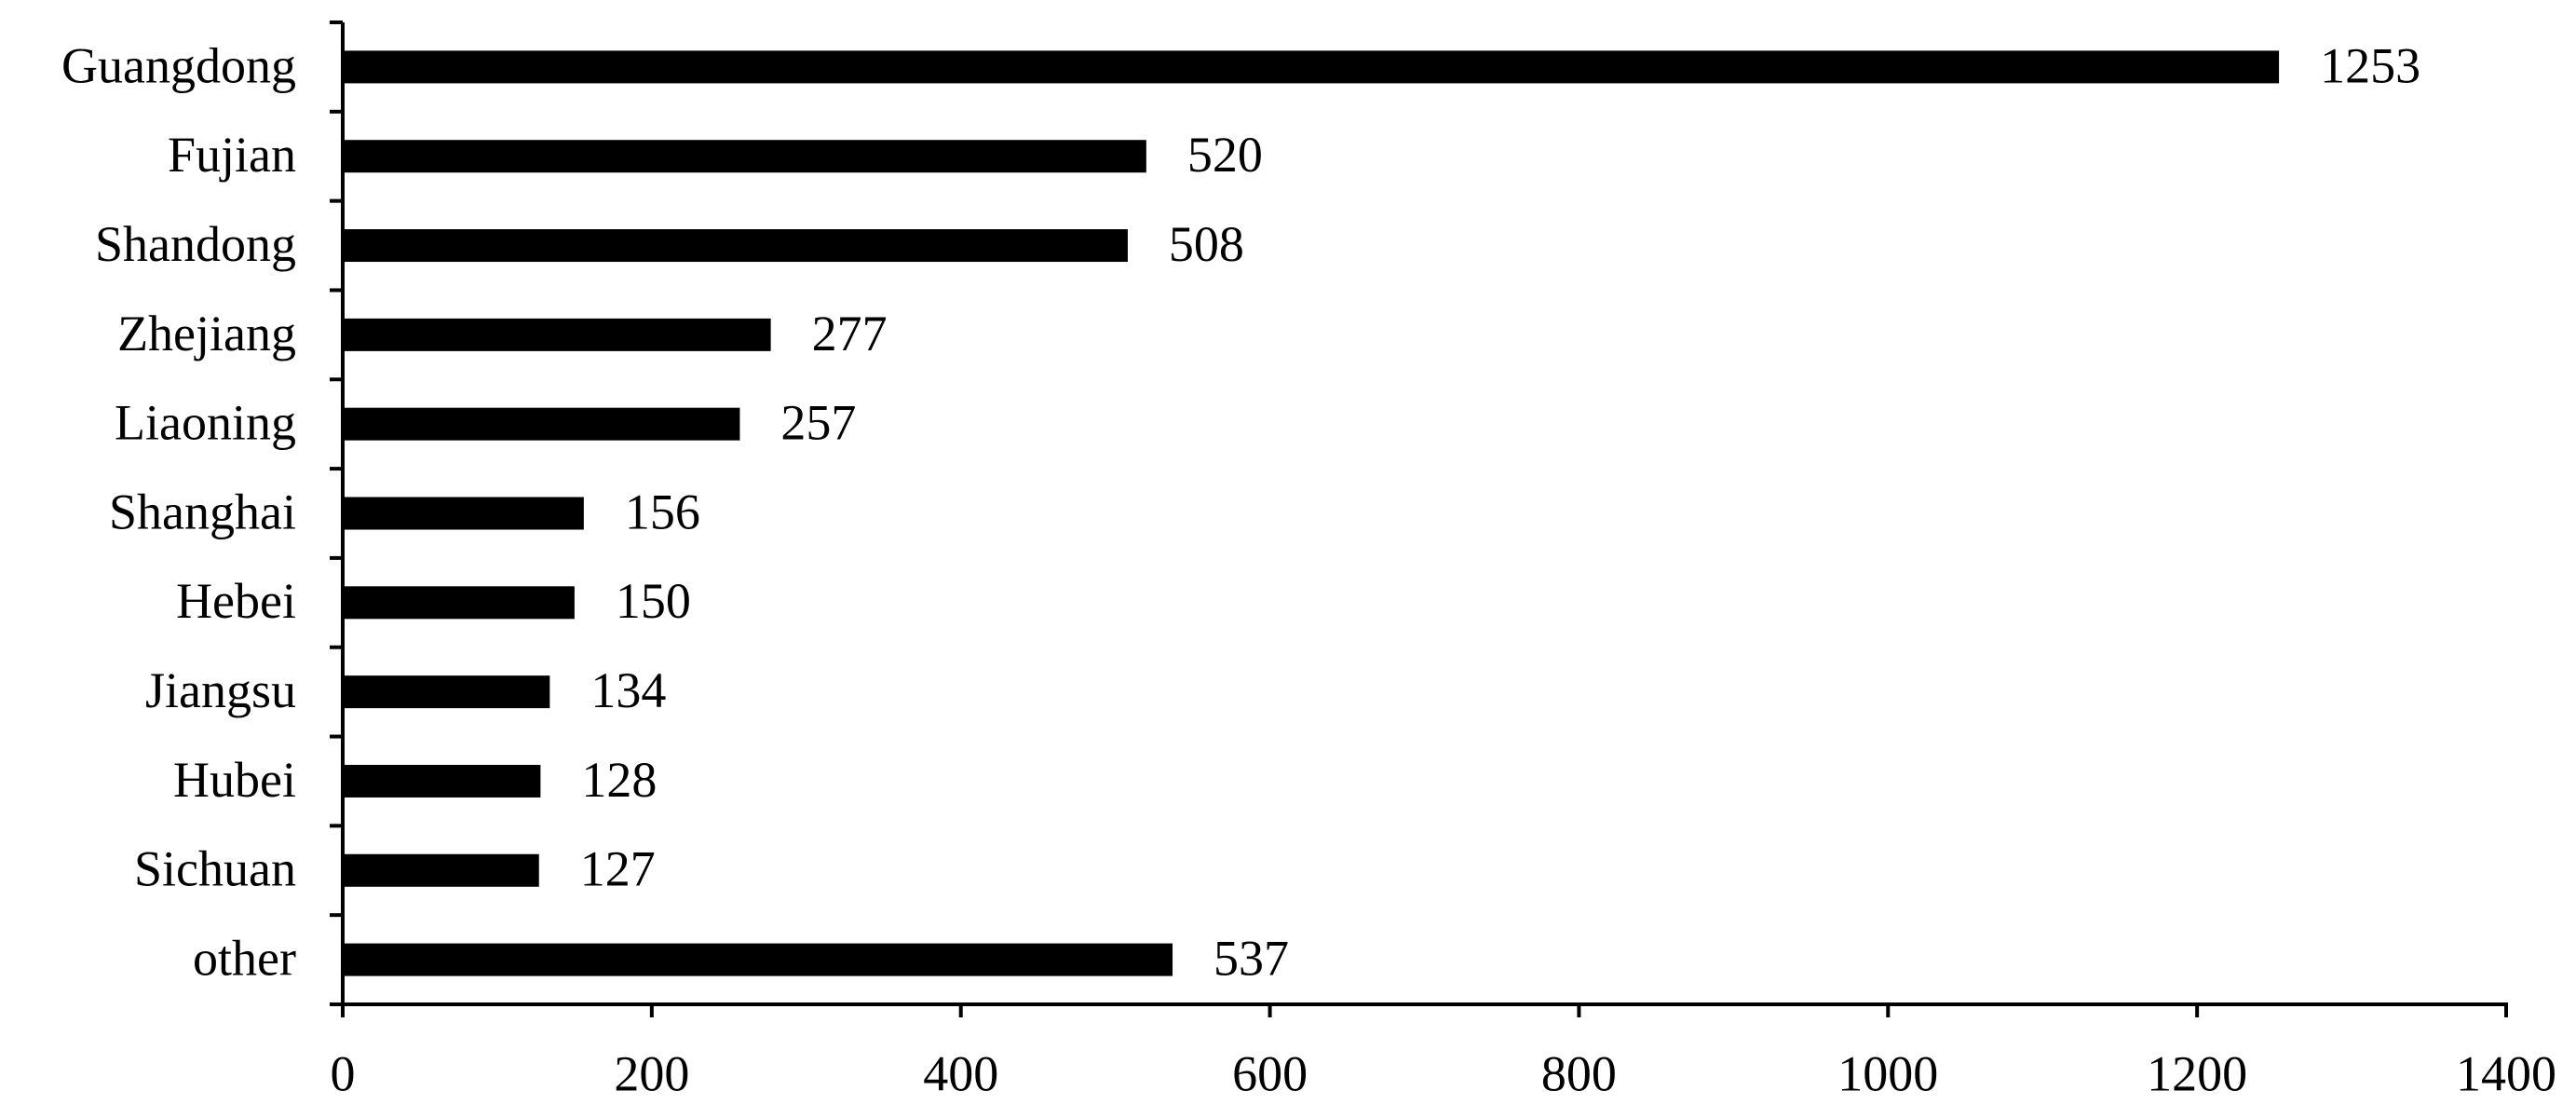 The height and width of the screenshot is (1118, 2576). Describe the element at coordinates (618, 869) in the screenshot. I see `value-label: 127` at that location.